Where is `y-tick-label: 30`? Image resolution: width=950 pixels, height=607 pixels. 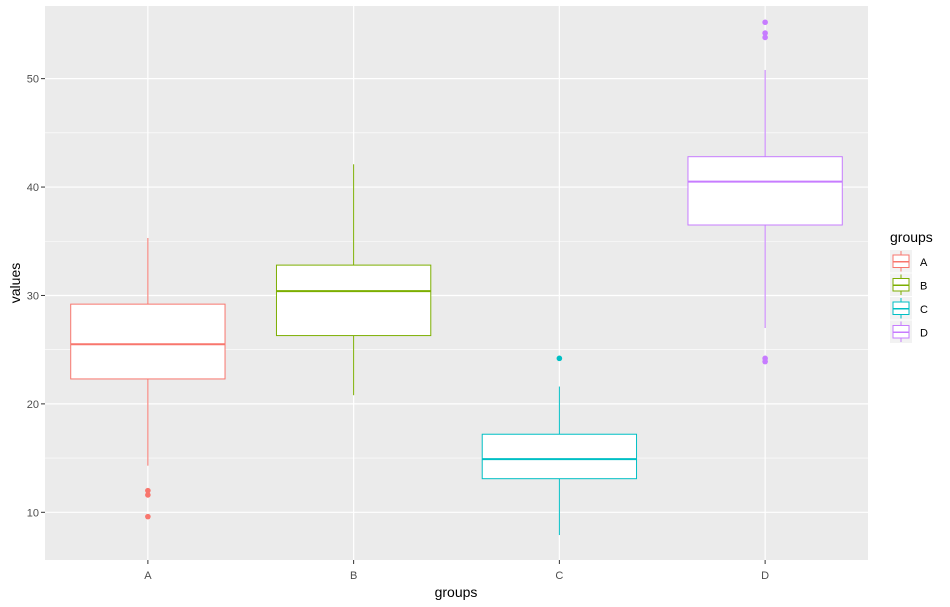 y-tick-label: 30 is located at coordinates (33, 296).